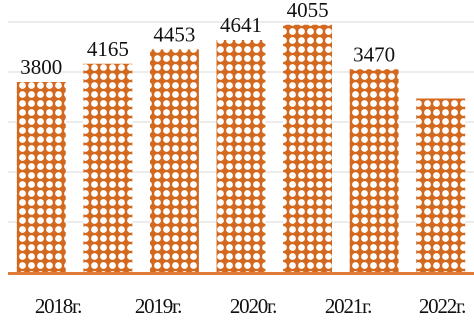  I want to click on data-label: 4055, so click(308, 11).